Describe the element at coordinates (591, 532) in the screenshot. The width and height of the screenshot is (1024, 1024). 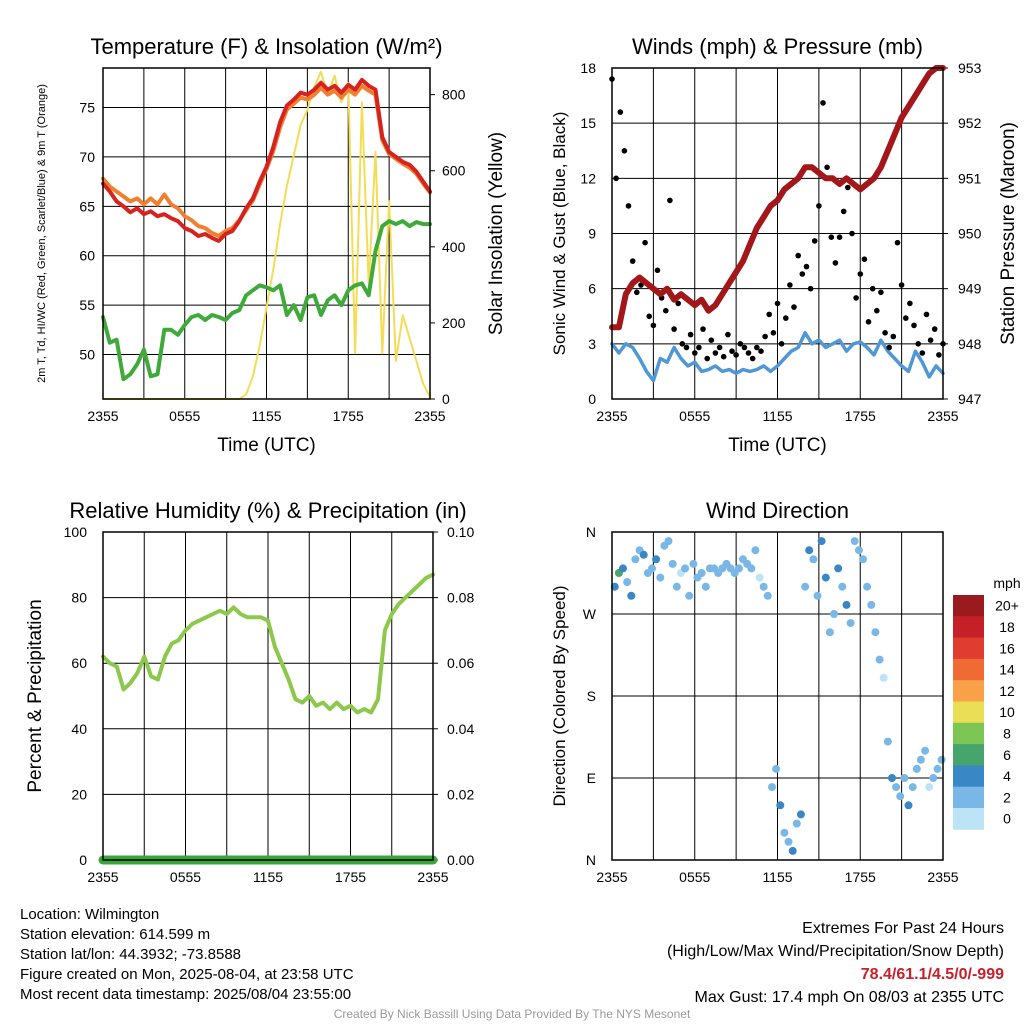
I see `y-tick-label: N` at that location.